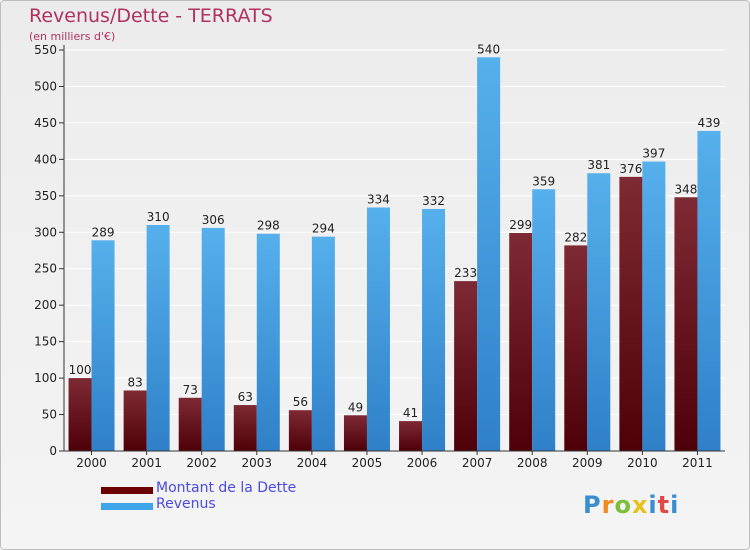  What do you see at coordinates (709, 123) in the screenshot?
I see `data-label: 439` at bounding box center [709, 123].